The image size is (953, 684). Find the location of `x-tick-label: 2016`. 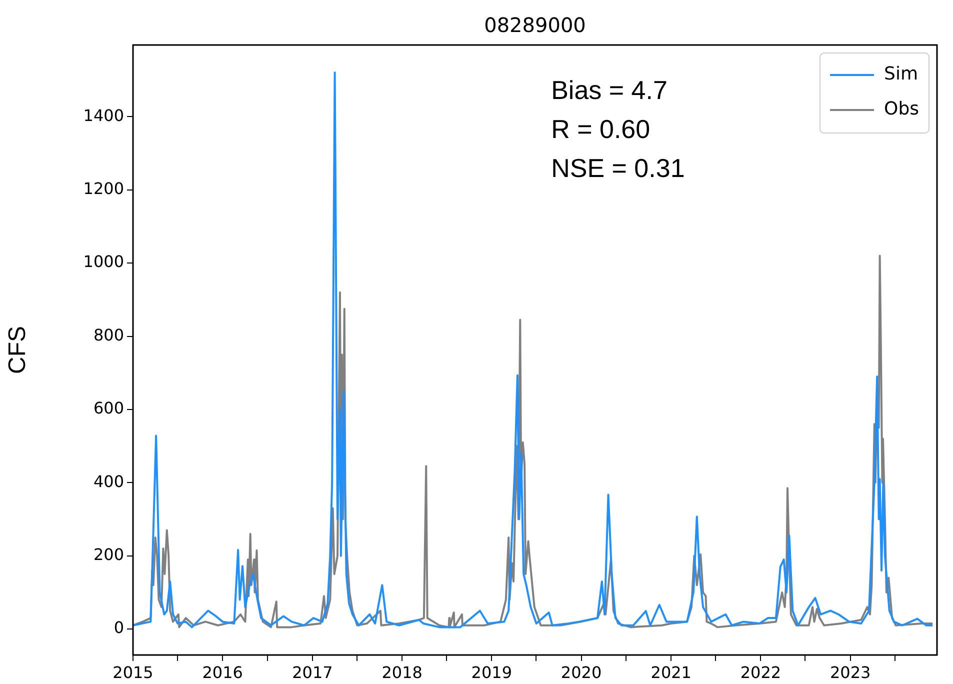

x-tick-label: 2016 is located at coordinates (222, 672).